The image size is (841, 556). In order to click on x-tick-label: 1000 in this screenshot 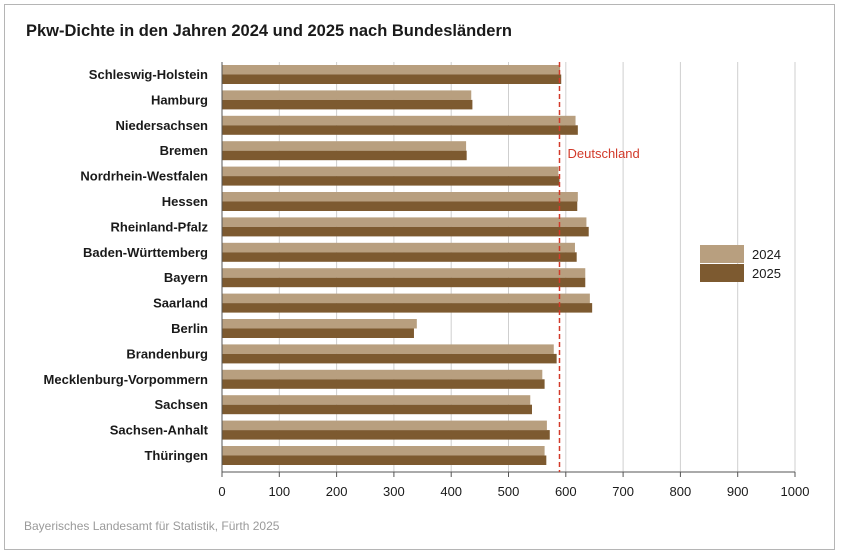, I will do `click(795, 491)`.